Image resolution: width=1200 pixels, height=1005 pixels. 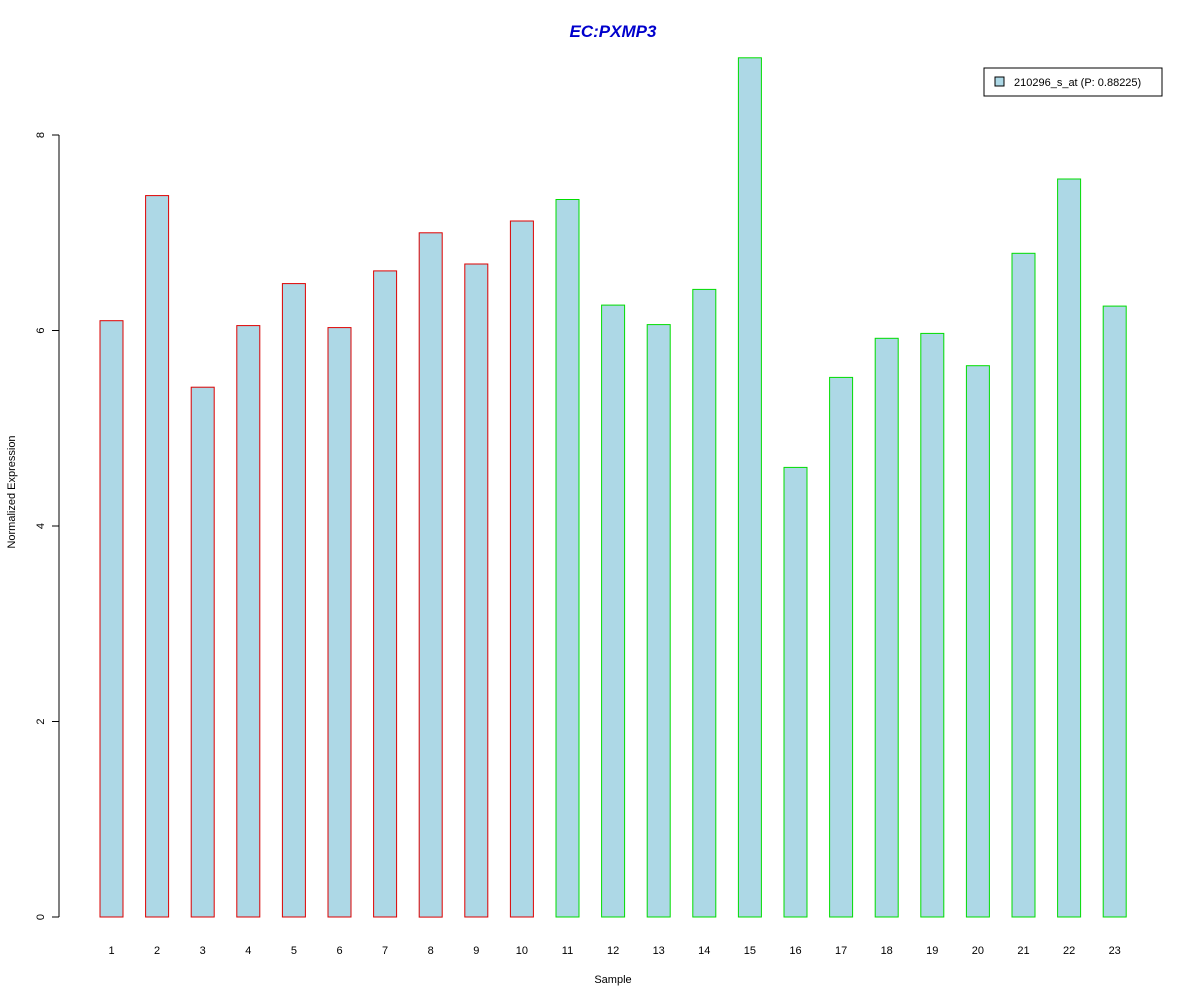 I want to click on x-tick-label: 11, so click(x=567, y=951).